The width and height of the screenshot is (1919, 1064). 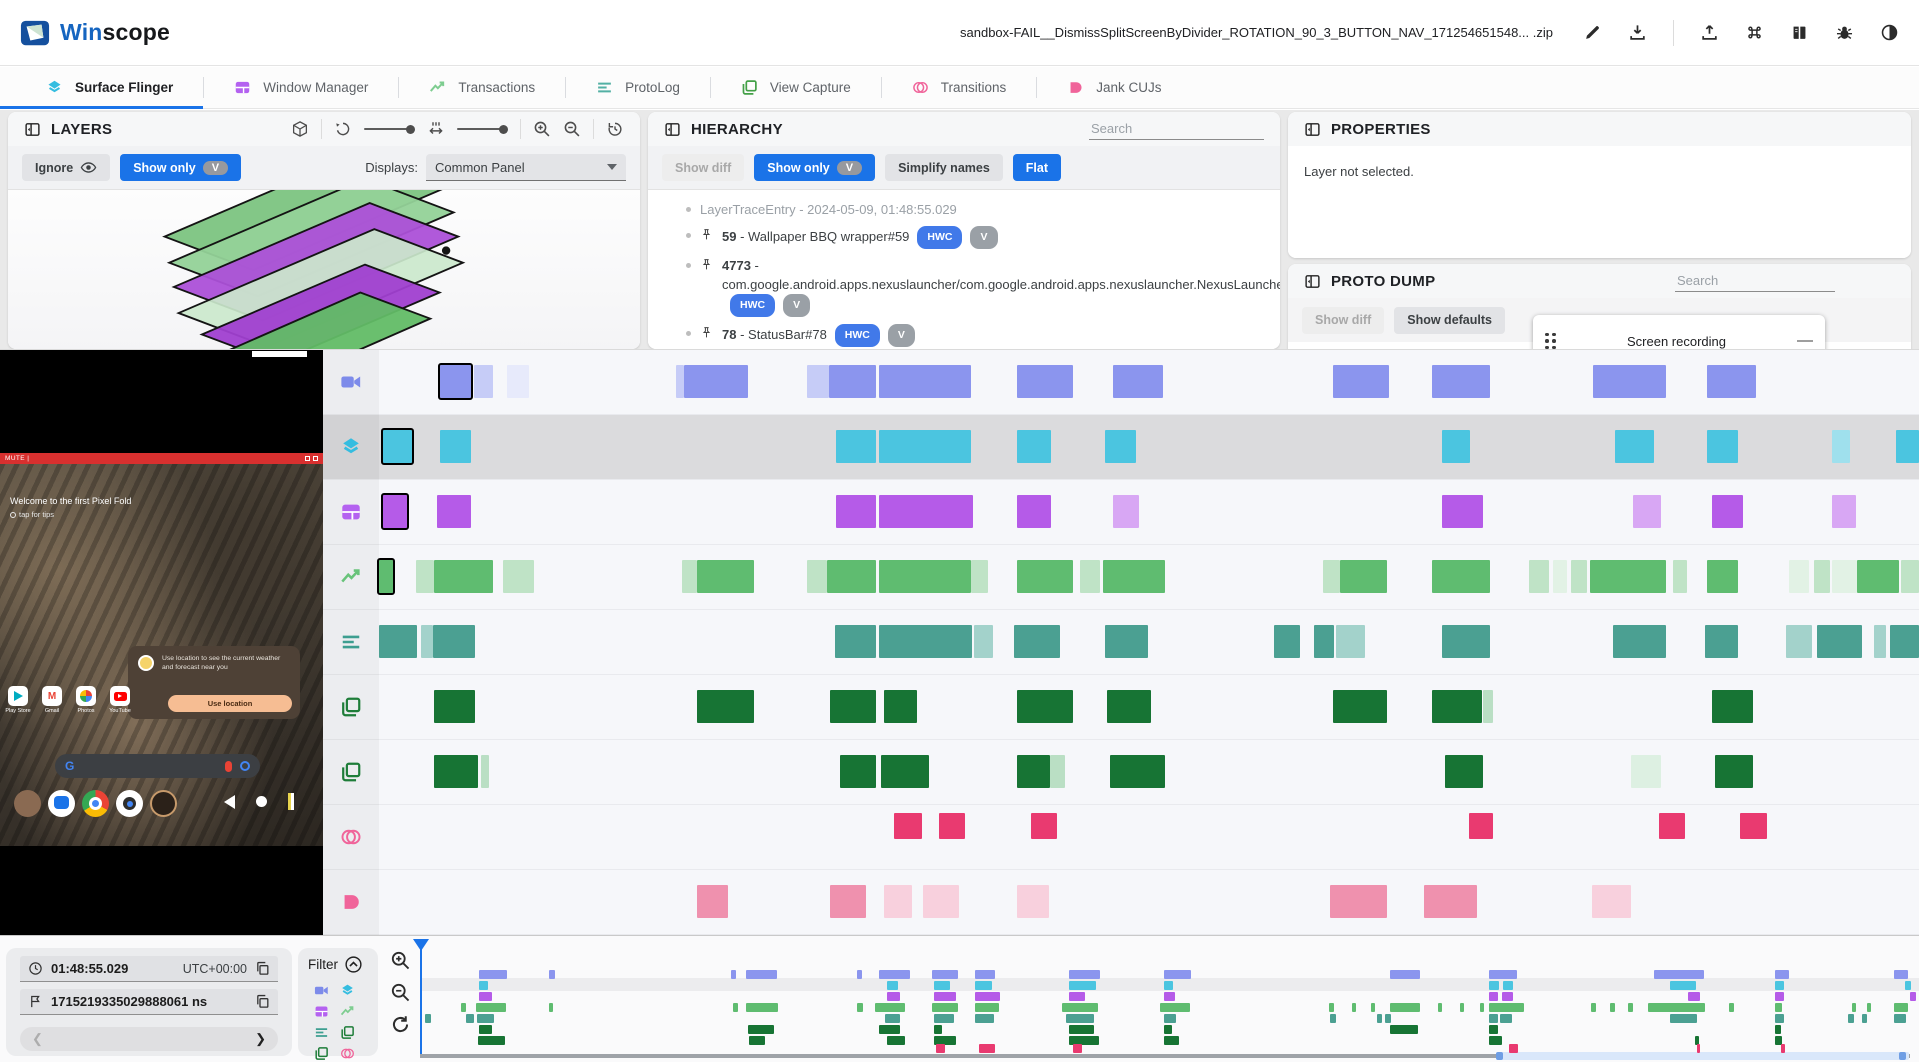 What do you see at coordinates (353, 964) in the screenshot?
I see `collapse-filter-icon` at bounding box center [353, 964].